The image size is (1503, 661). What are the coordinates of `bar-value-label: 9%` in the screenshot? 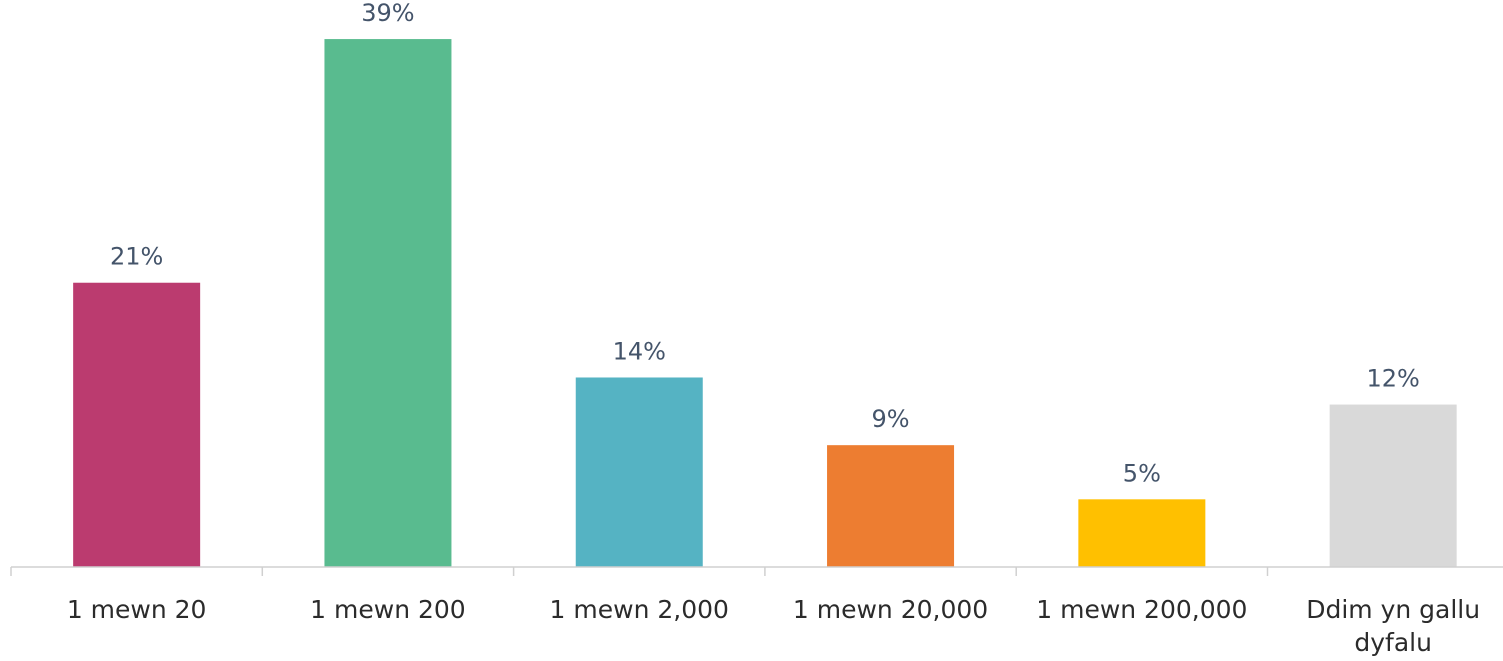 It's located at (891, 419).